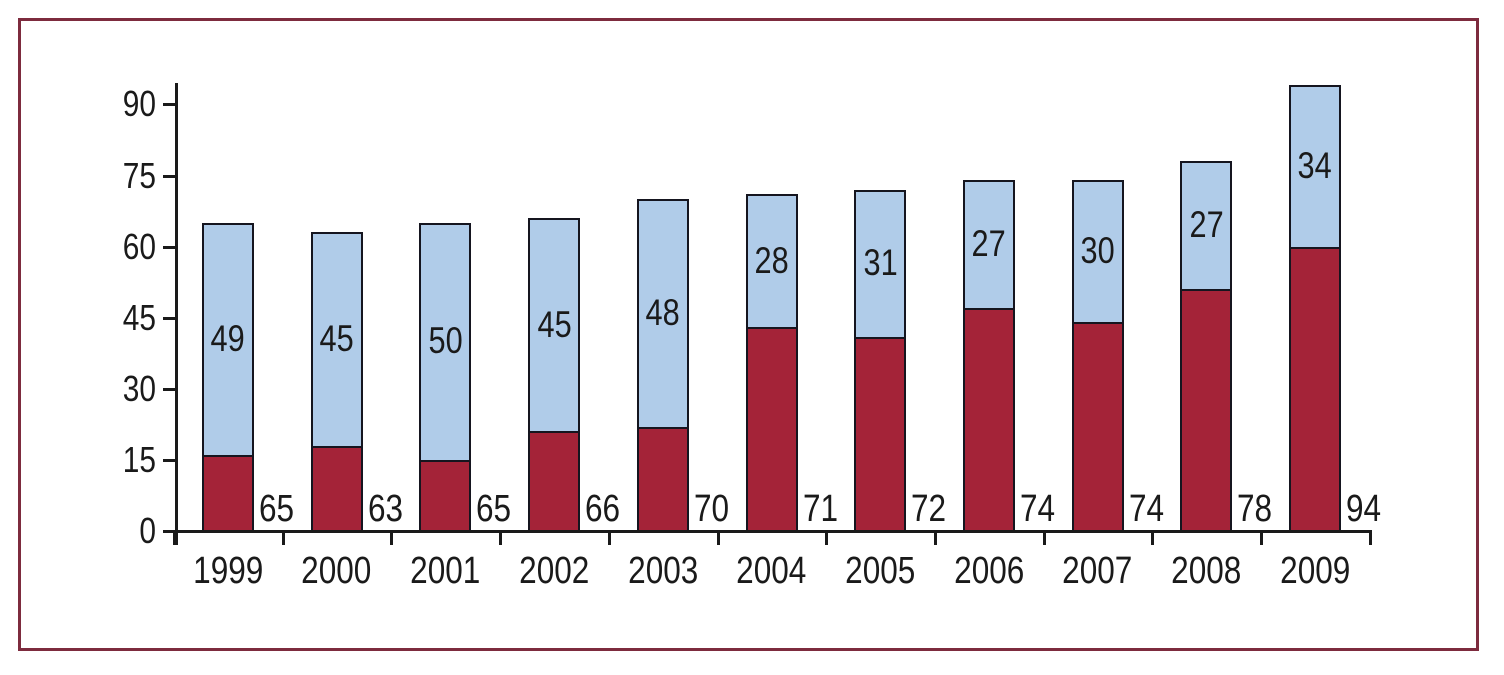 This screenshot has width=1504, height=675. What do you see at coordinates (663, 571) in the screenshot?
I see `x-category-label: 2003` at bounding box center [663, 571].